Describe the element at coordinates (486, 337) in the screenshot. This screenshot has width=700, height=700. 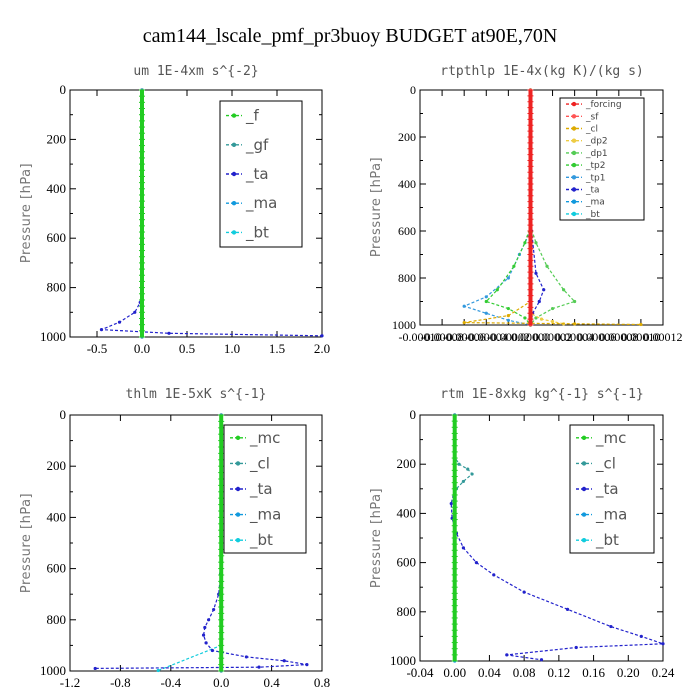
I see `x-tick-label: -0.00004` at that location.